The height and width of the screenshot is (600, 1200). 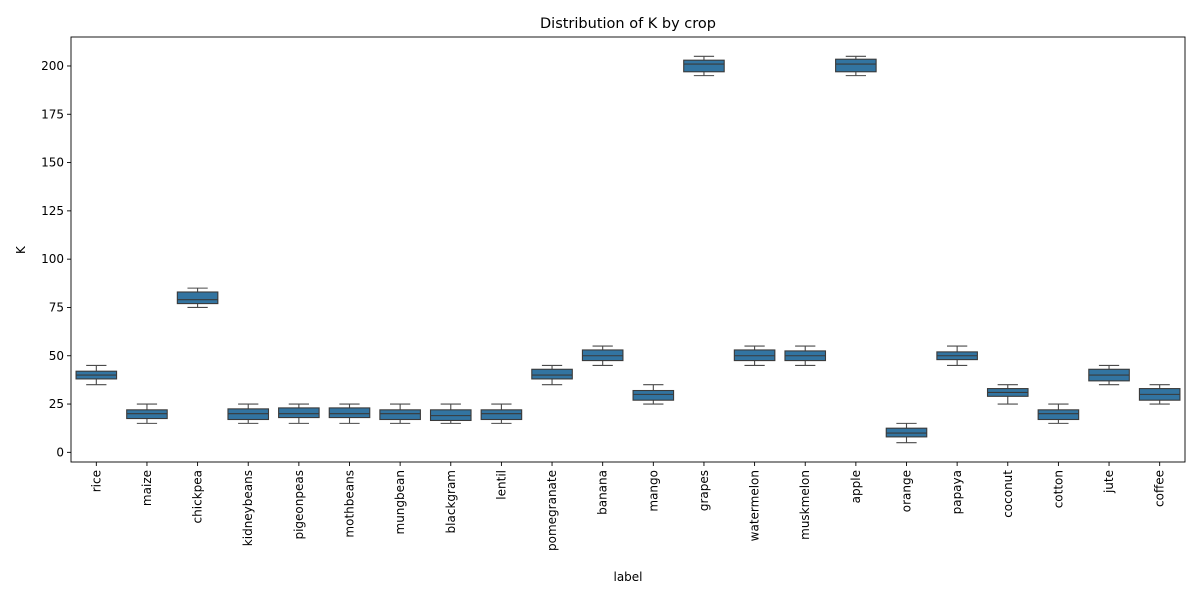 What do you see at coordinates (52, 114) in the screenshot?
I see `y-tick-label: 175` at bounding box center [52, 114].